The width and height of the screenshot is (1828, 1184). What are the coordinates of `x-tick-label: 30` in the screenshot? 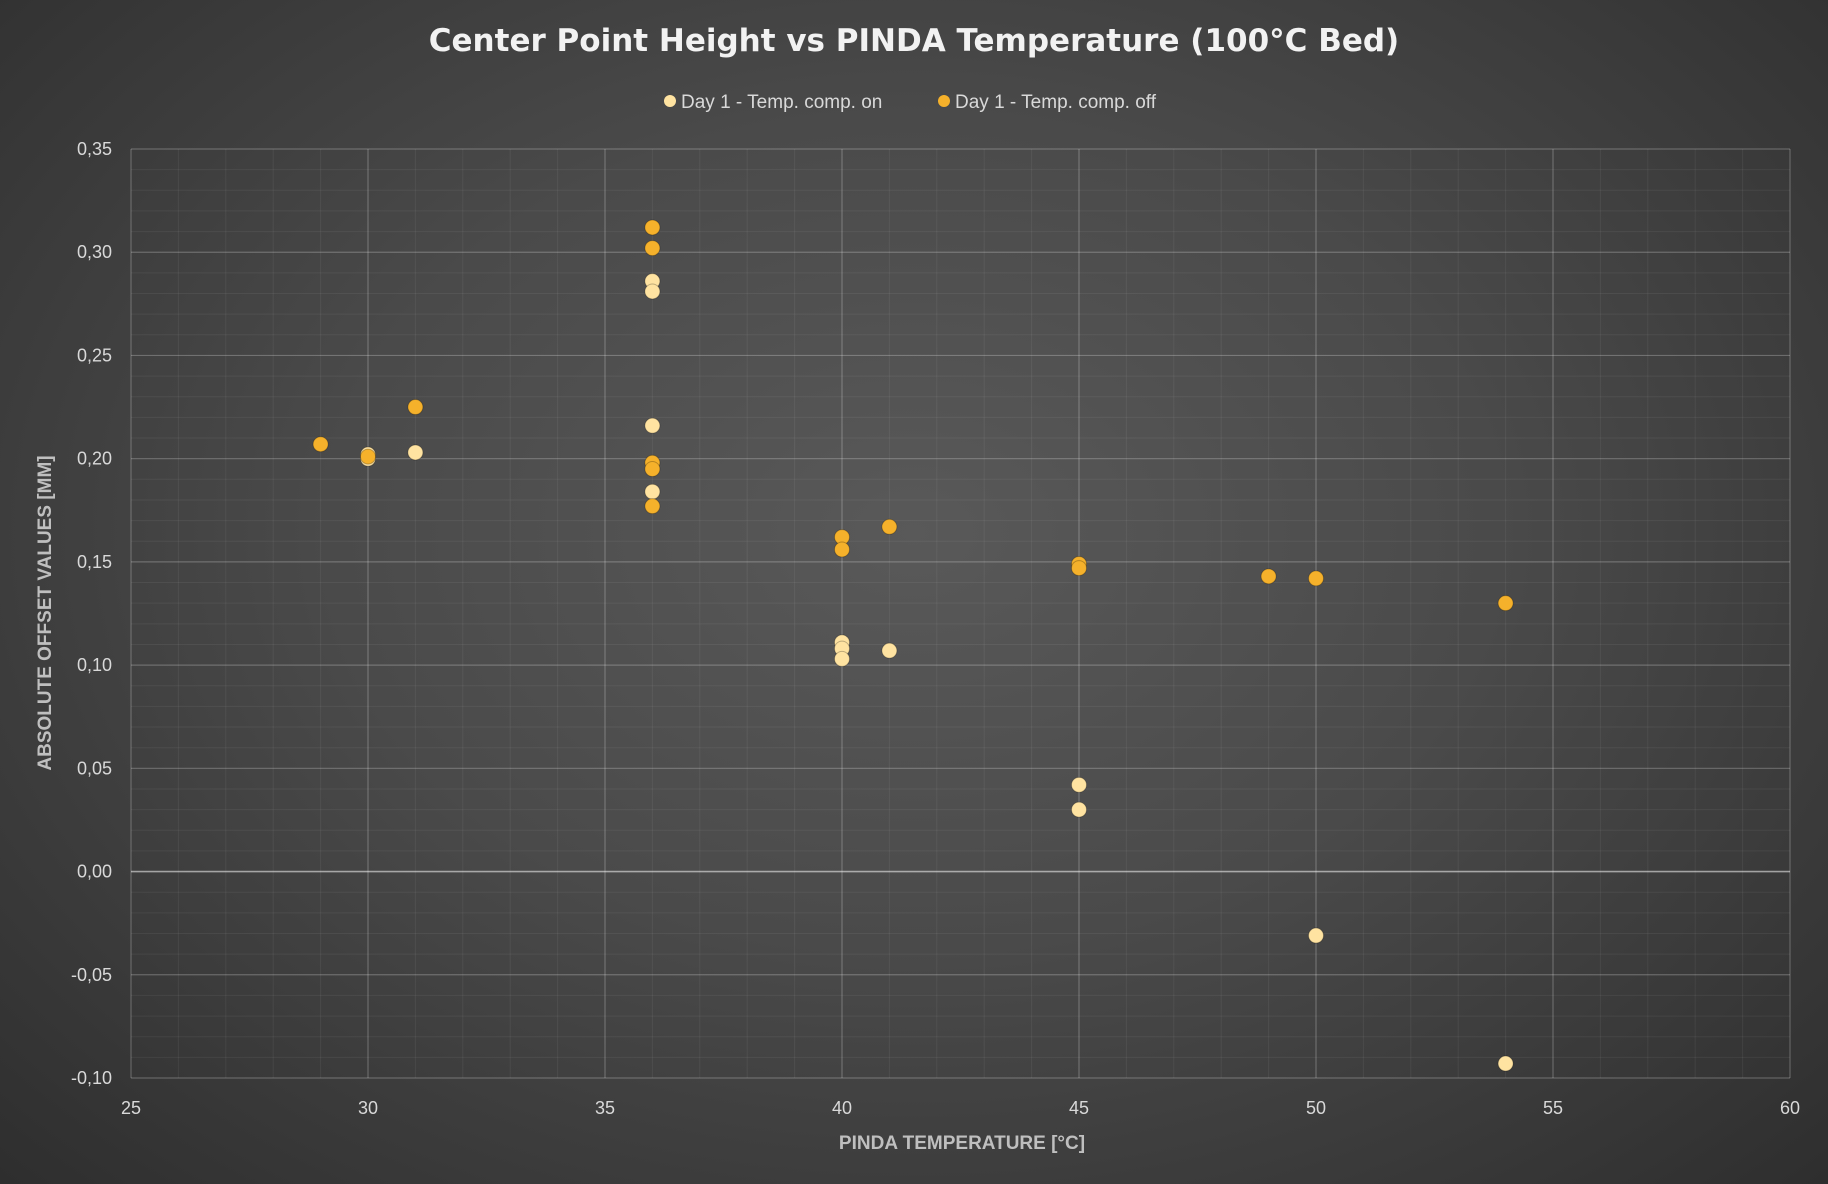 It's located at (368, 1108).